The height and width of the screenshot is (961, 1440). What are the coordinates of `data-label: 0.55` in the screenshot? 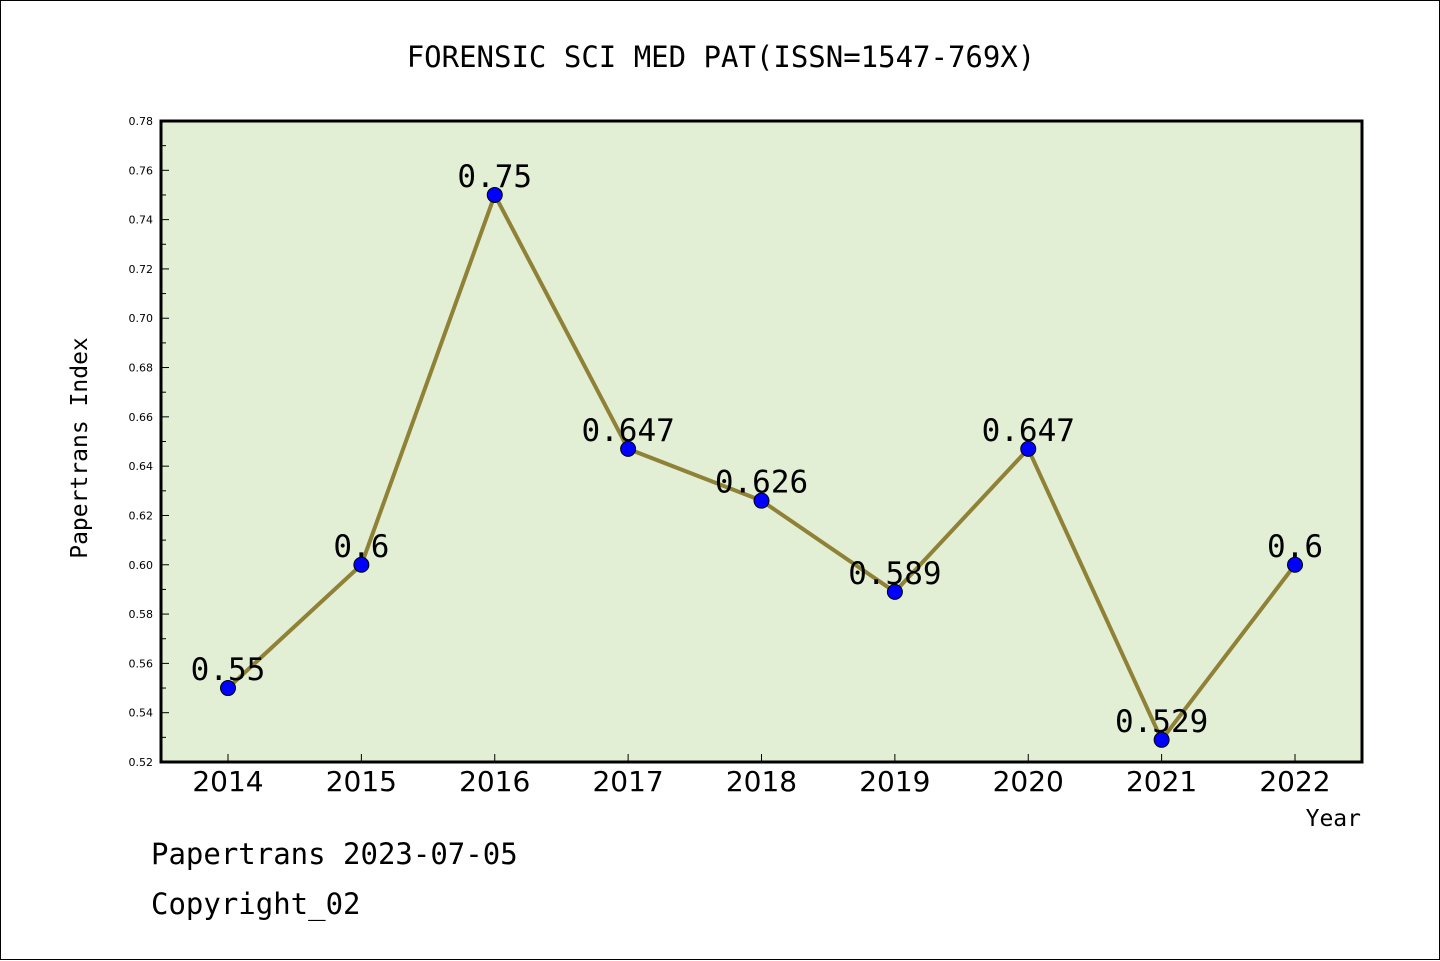 It's located at (228, 670).